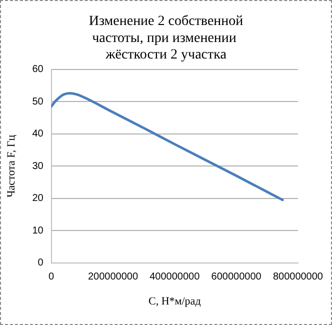  I want to click on y-axis-title: Частота F, Гц, so click(11, 166).